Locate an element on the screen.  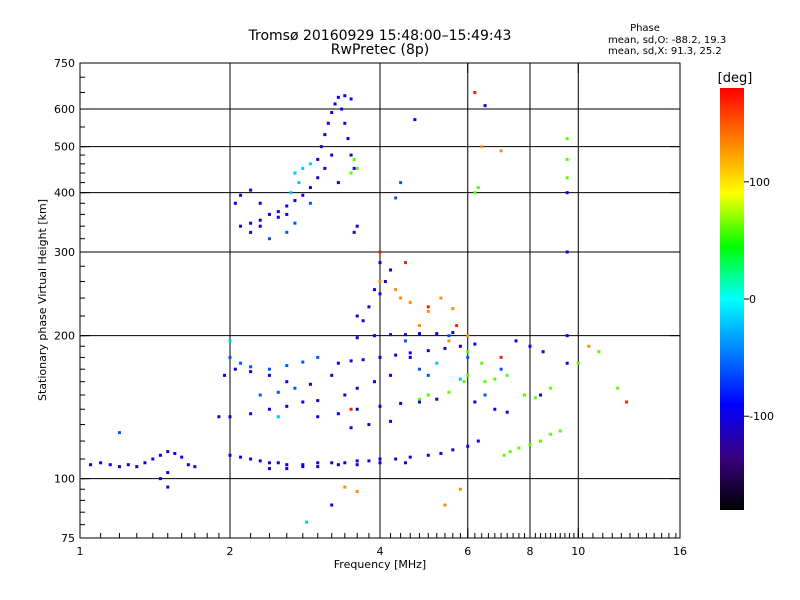
y-tick-label: 75 is located at coordinates (68, 538).